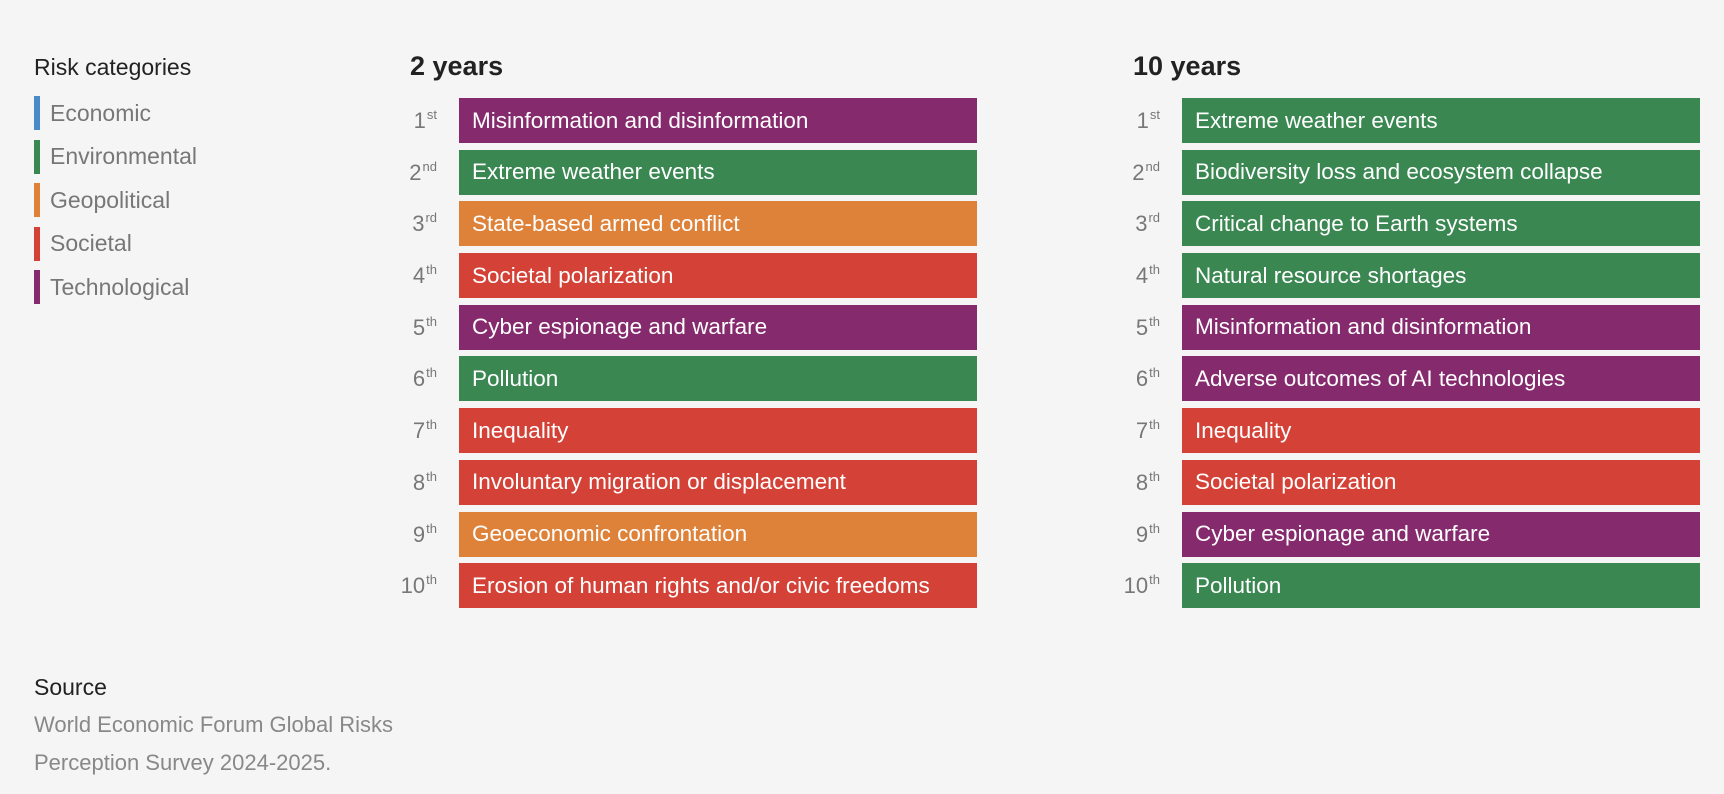  I want to click on risk-row: 4th Natural resource shortages, so click(1414, 276).